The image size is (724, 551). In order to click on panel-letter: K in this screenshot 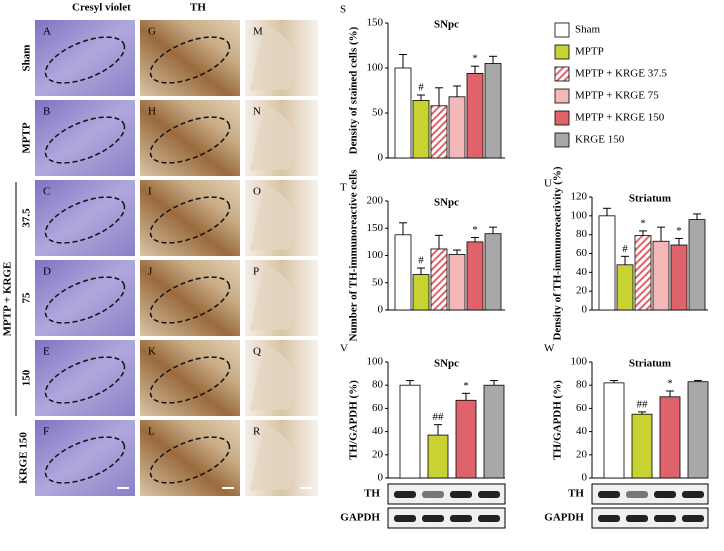, I will do `click(152, 352)`.